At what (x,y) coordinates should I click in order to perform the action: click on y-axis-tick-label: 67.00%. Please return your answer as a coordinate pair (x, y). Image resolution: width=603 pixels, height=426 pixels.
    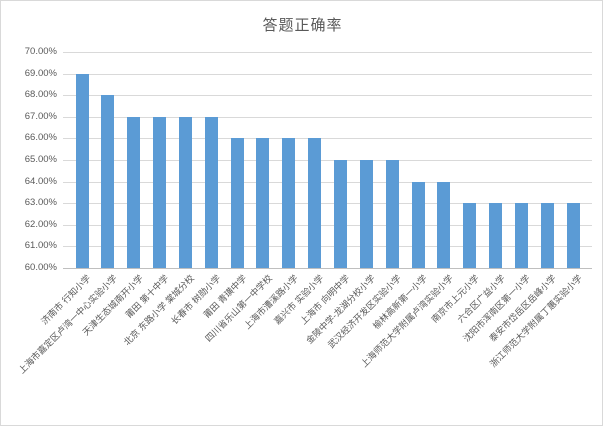
    Looking at the image, I should click on (40, 116).